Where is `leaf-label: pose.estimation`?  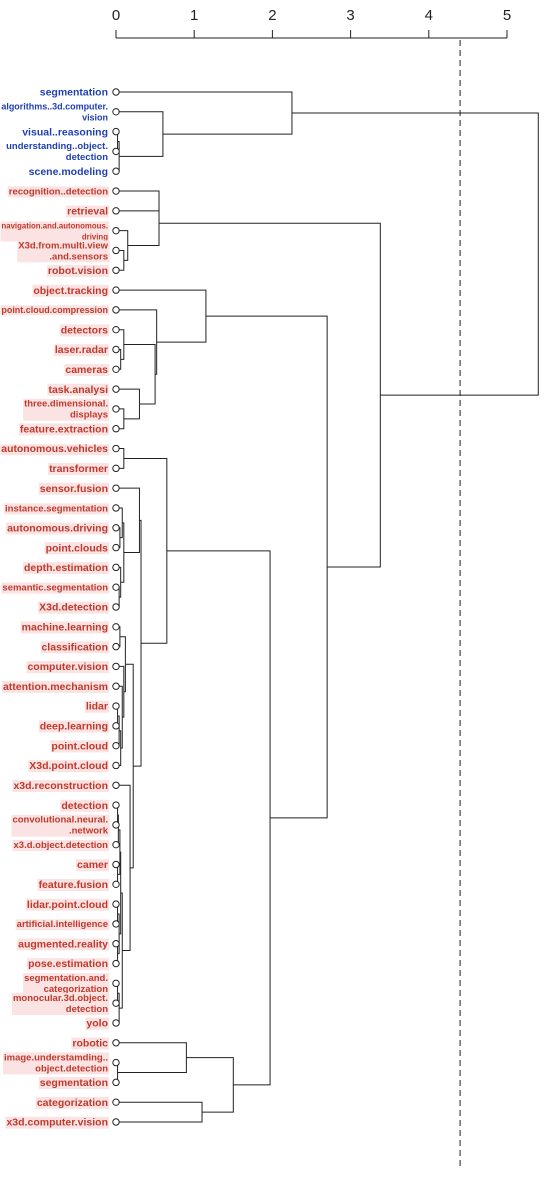 leaf-label: pose.estimation is located at coordinates (68, 964).